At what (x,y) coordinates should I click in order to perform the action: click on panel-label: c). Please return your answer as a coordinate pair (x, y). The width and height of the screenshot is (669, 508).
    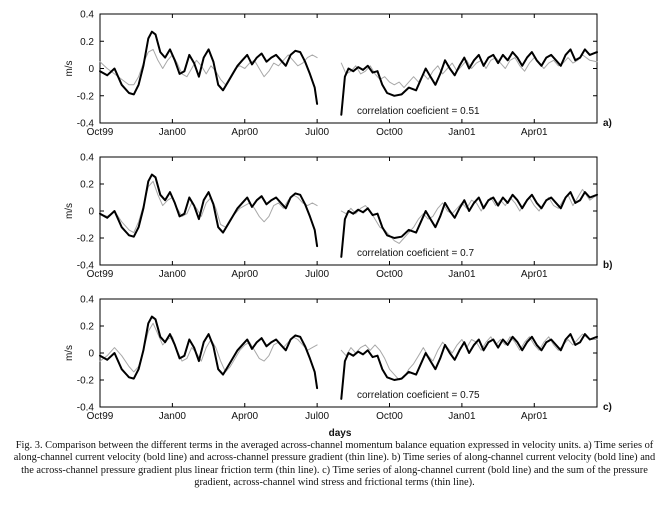
    Looking at the image, I should click on (607, 407).